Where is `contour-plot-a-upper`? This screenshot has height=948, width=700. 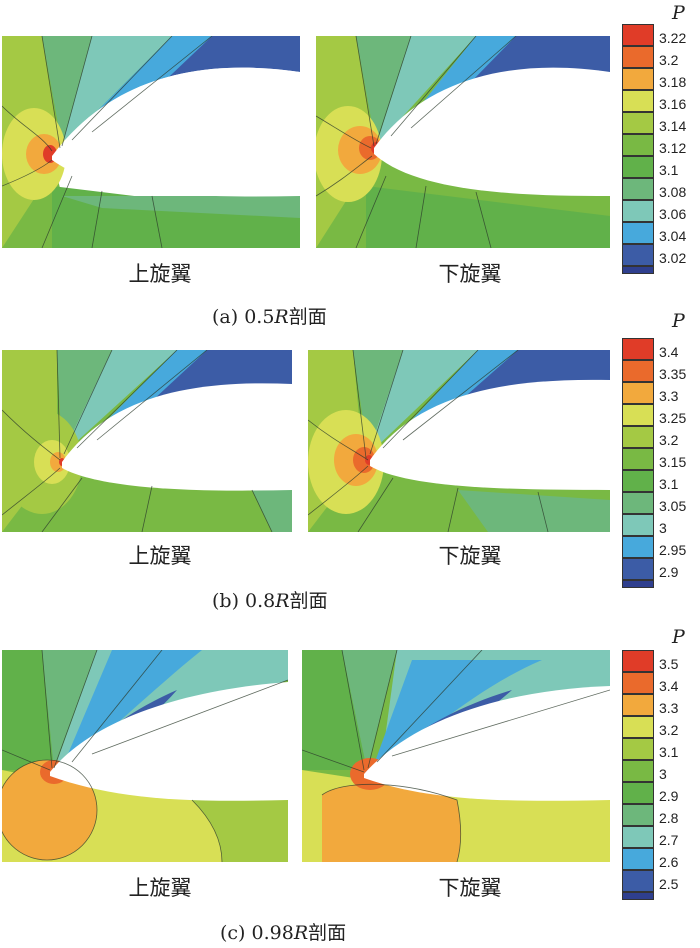 contour-plot-a-upper is located at coordinates (151, 142).